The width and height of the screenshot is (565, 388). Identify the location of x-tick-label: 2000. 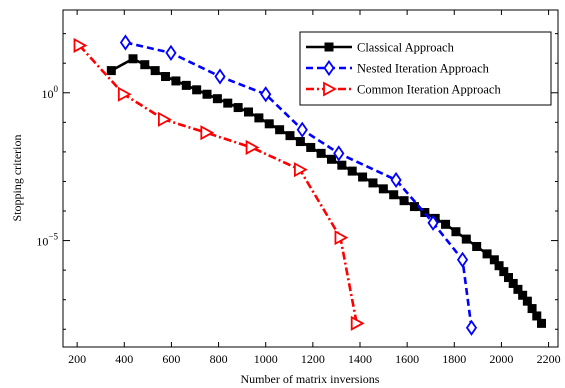
(501, 359).